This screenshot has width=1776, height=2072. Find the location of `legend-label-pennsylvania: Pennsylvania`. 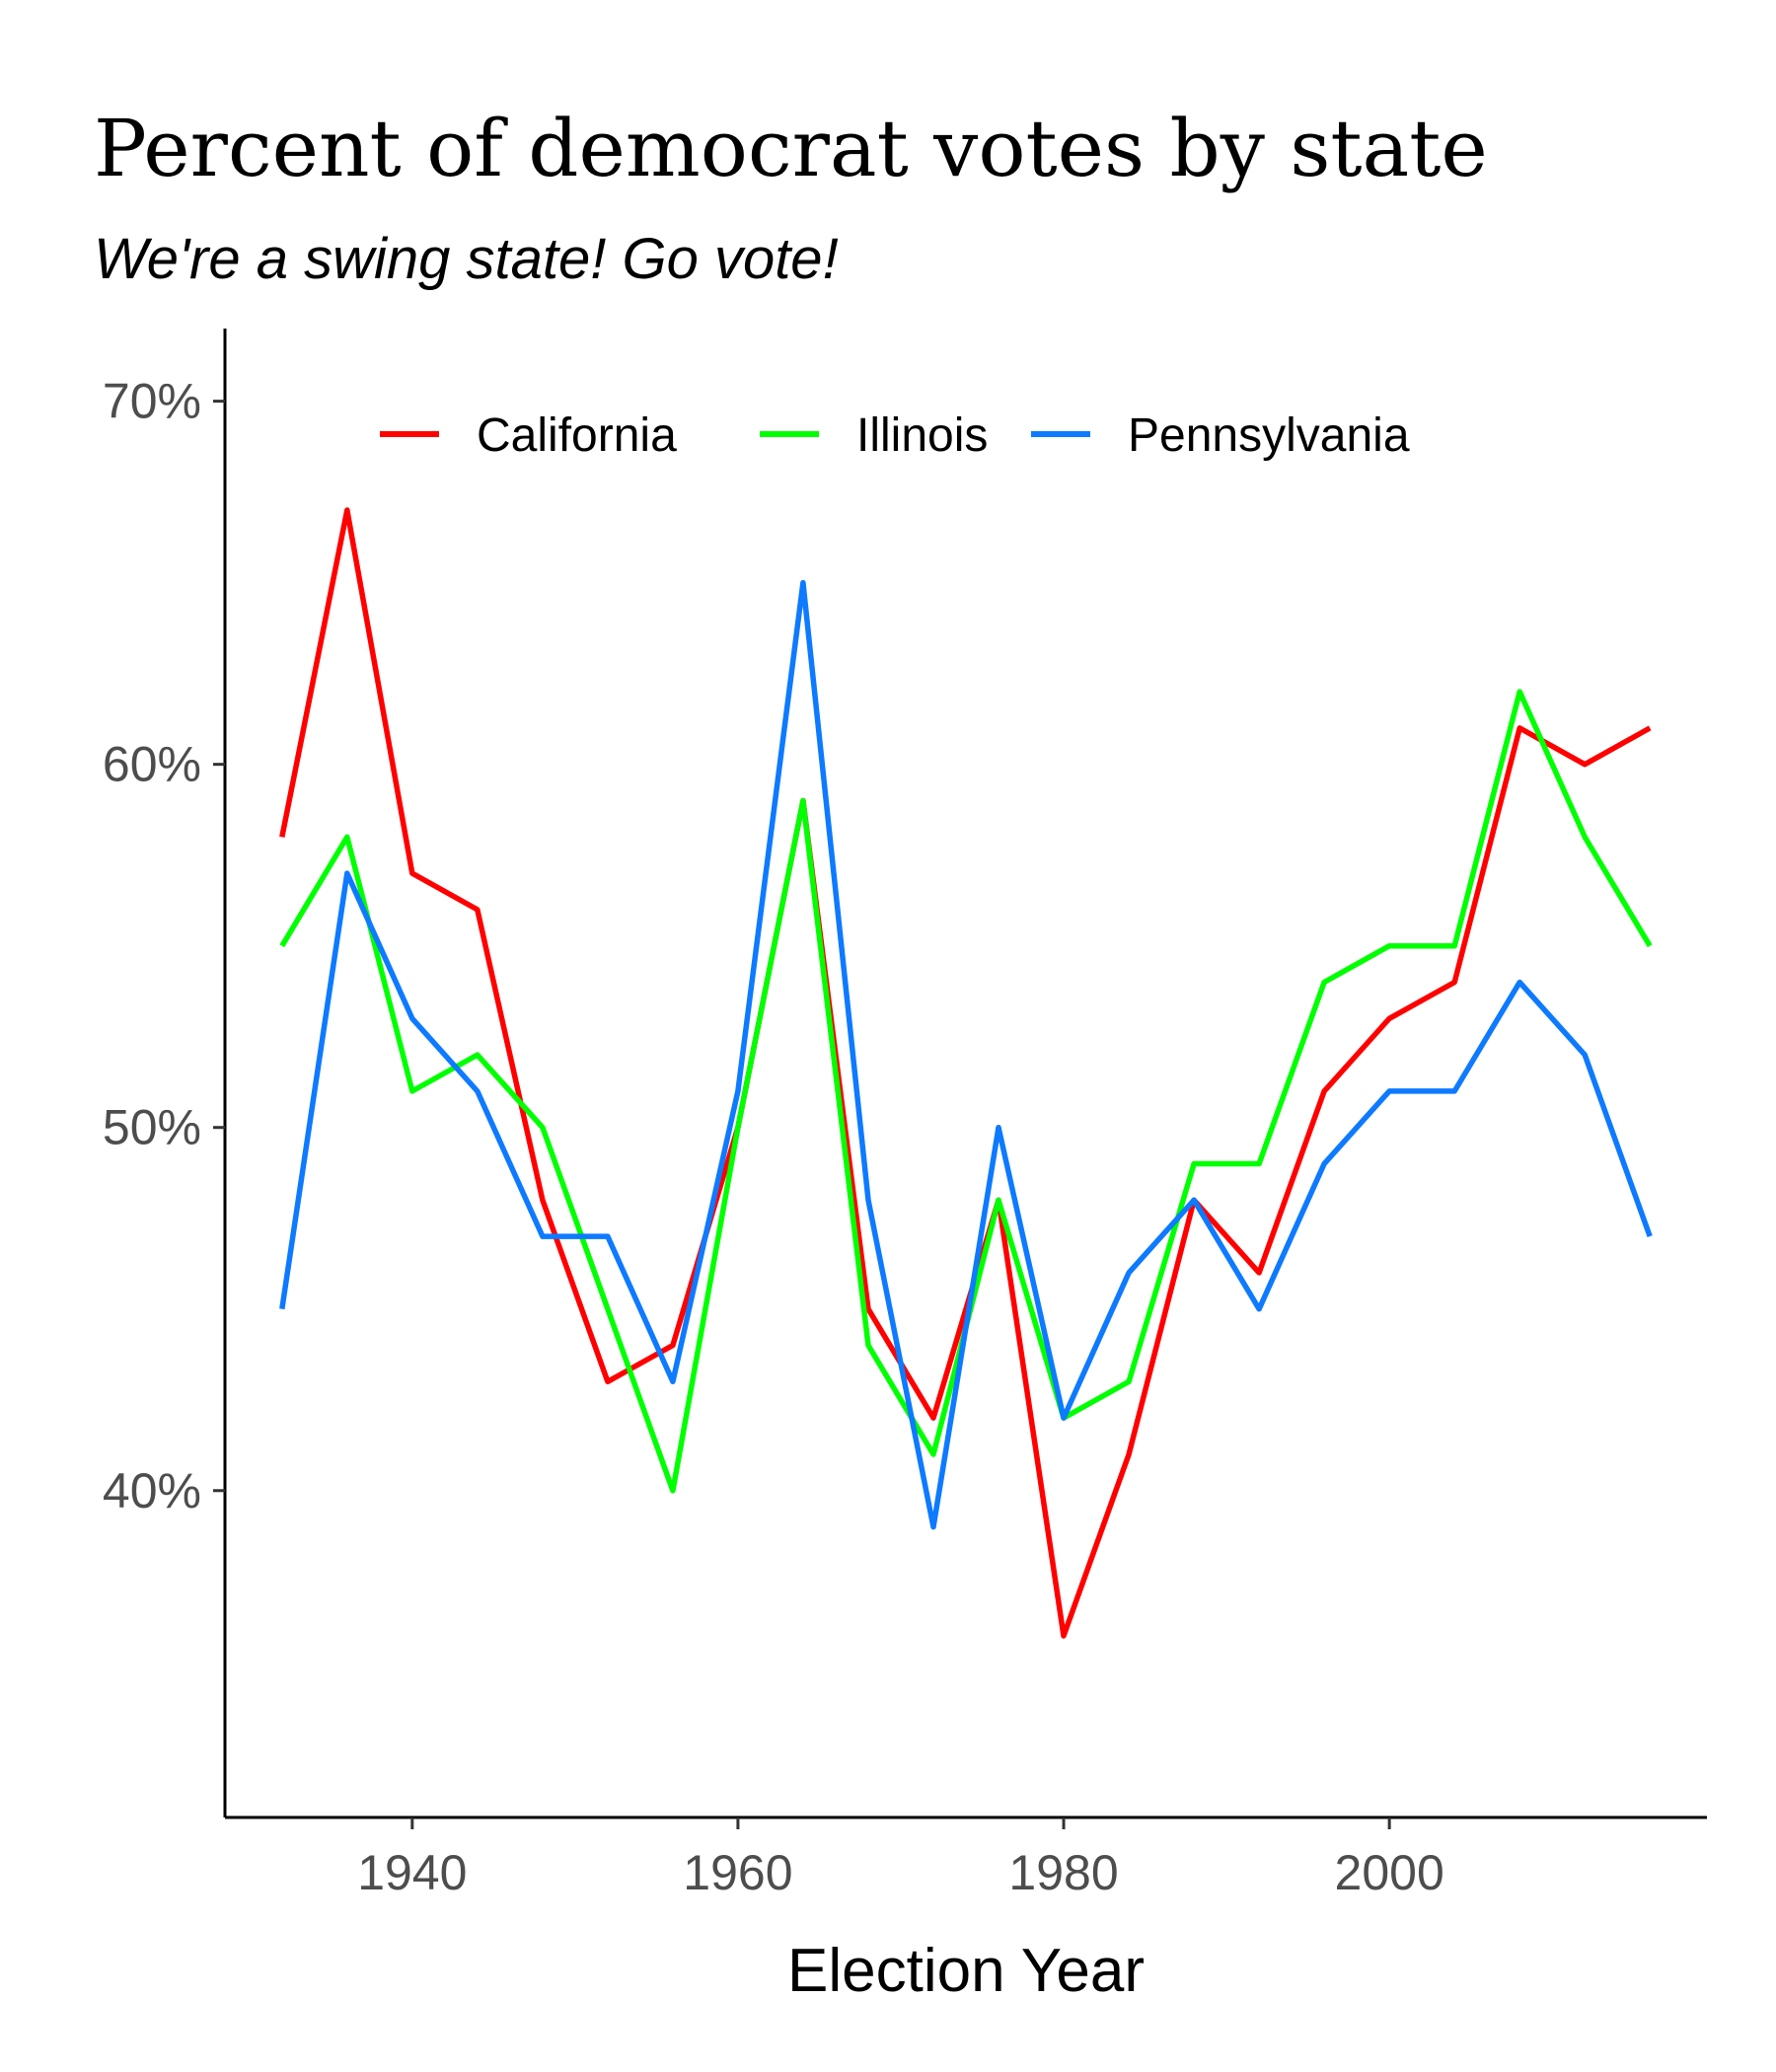

legend-label-pennsylvania: Pennsylvania is located at coordinates (1269, 436).